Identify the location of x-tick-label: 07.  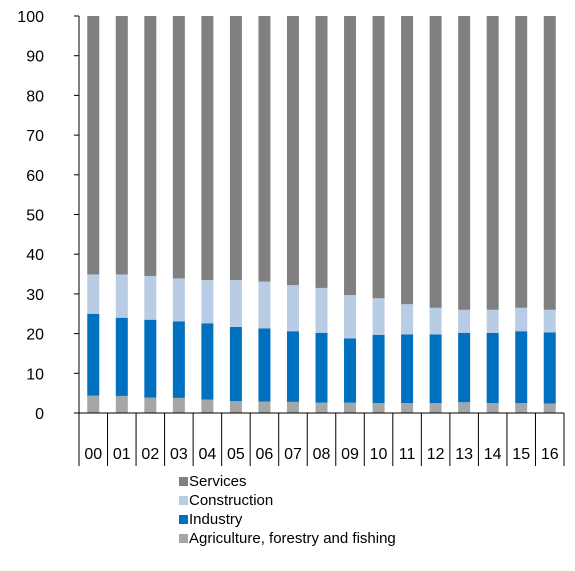
(293, 454).